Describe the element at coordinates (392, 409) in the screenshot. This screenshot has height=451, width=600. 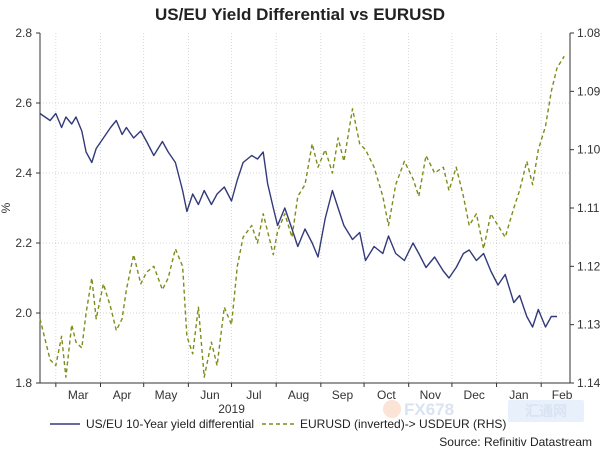
I see `watermark-logo-icon` at that location.